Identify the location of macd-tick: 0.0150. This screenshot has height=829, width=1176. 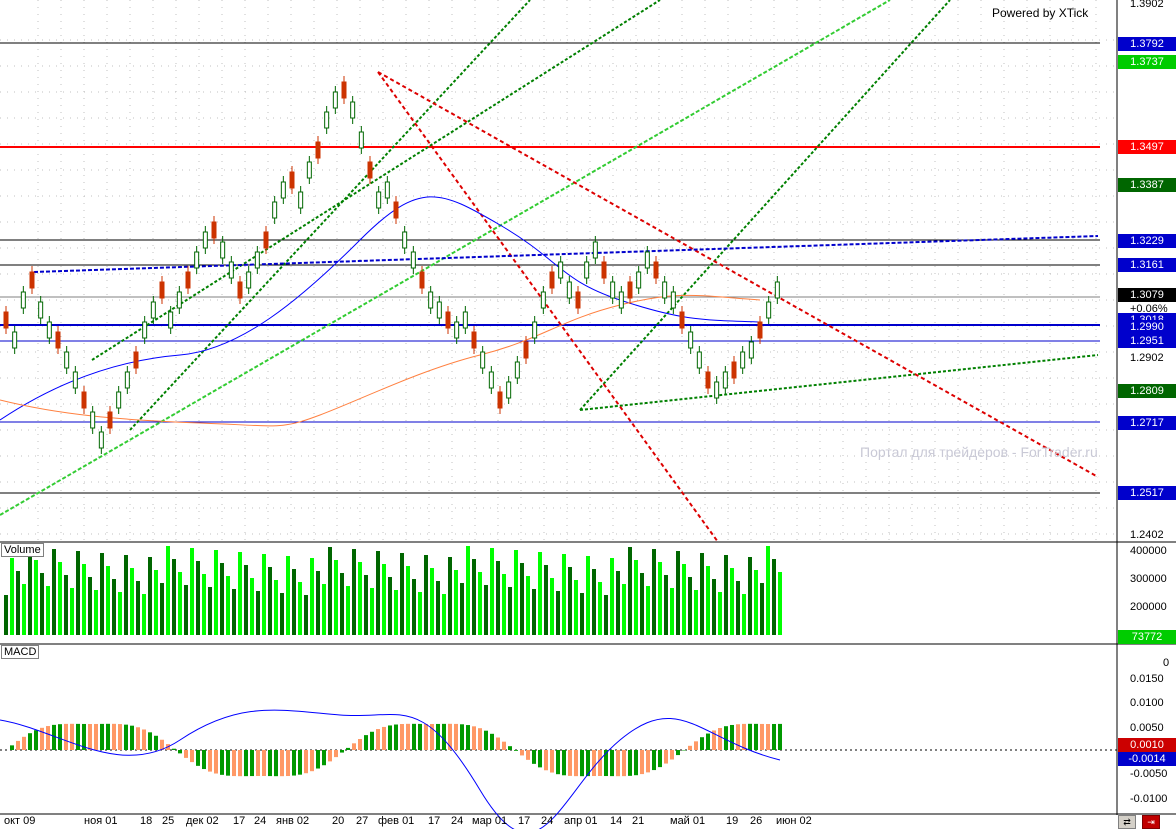
(1147, 679).